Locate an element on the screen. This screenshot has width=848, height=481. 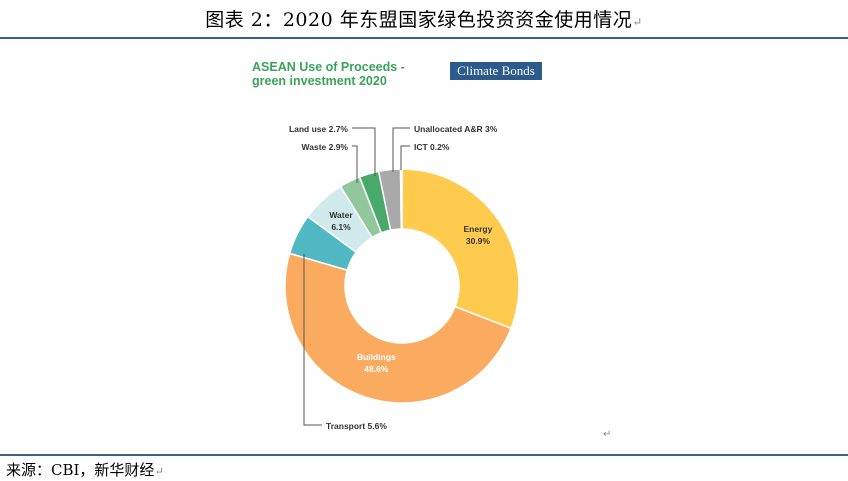
slice-value-buildings: 48.6% is located at coordinates (376, 369).